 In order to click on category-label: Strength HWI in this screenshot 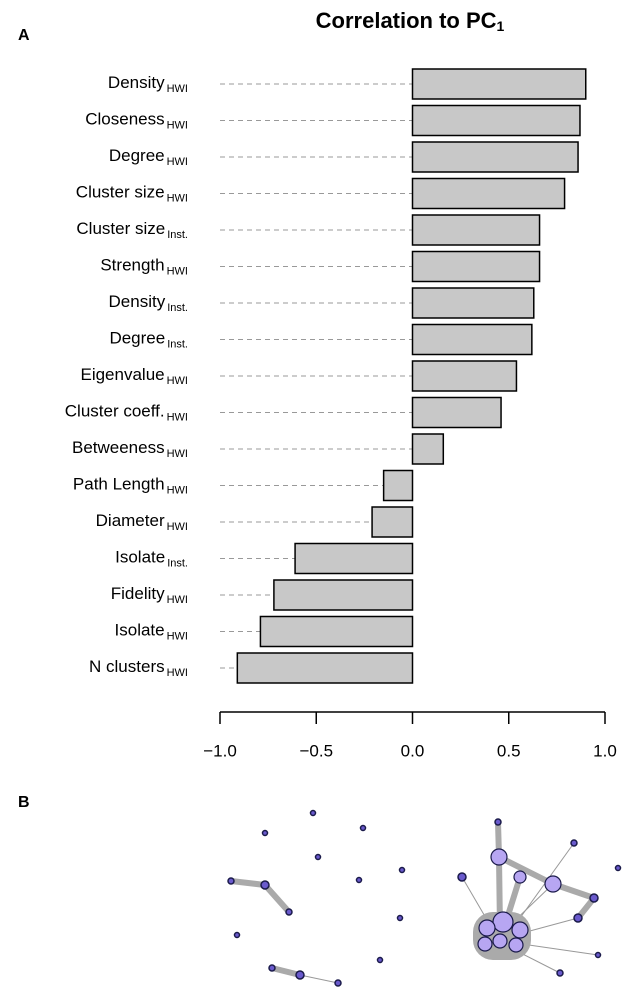, I will do `click(144, 266)`.